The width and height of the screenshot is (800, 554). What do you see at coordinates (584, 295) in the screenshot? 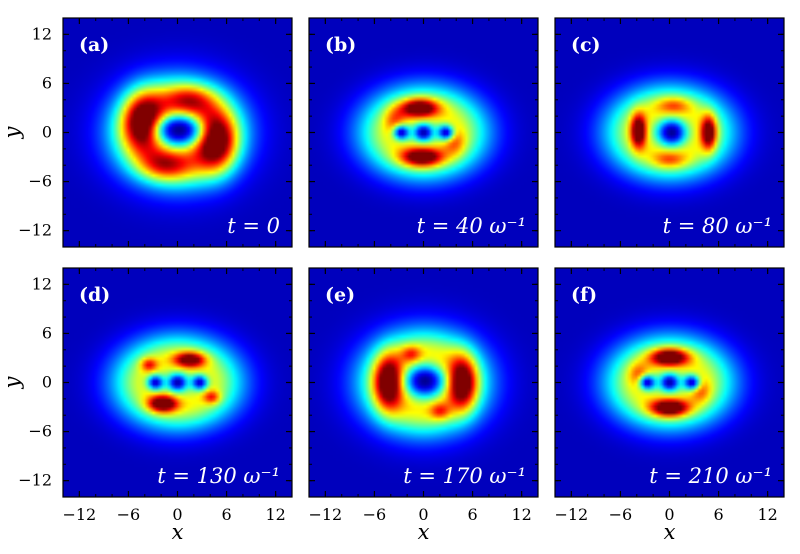
I see `panel-label: (f)` at bounding box center [584, 295].